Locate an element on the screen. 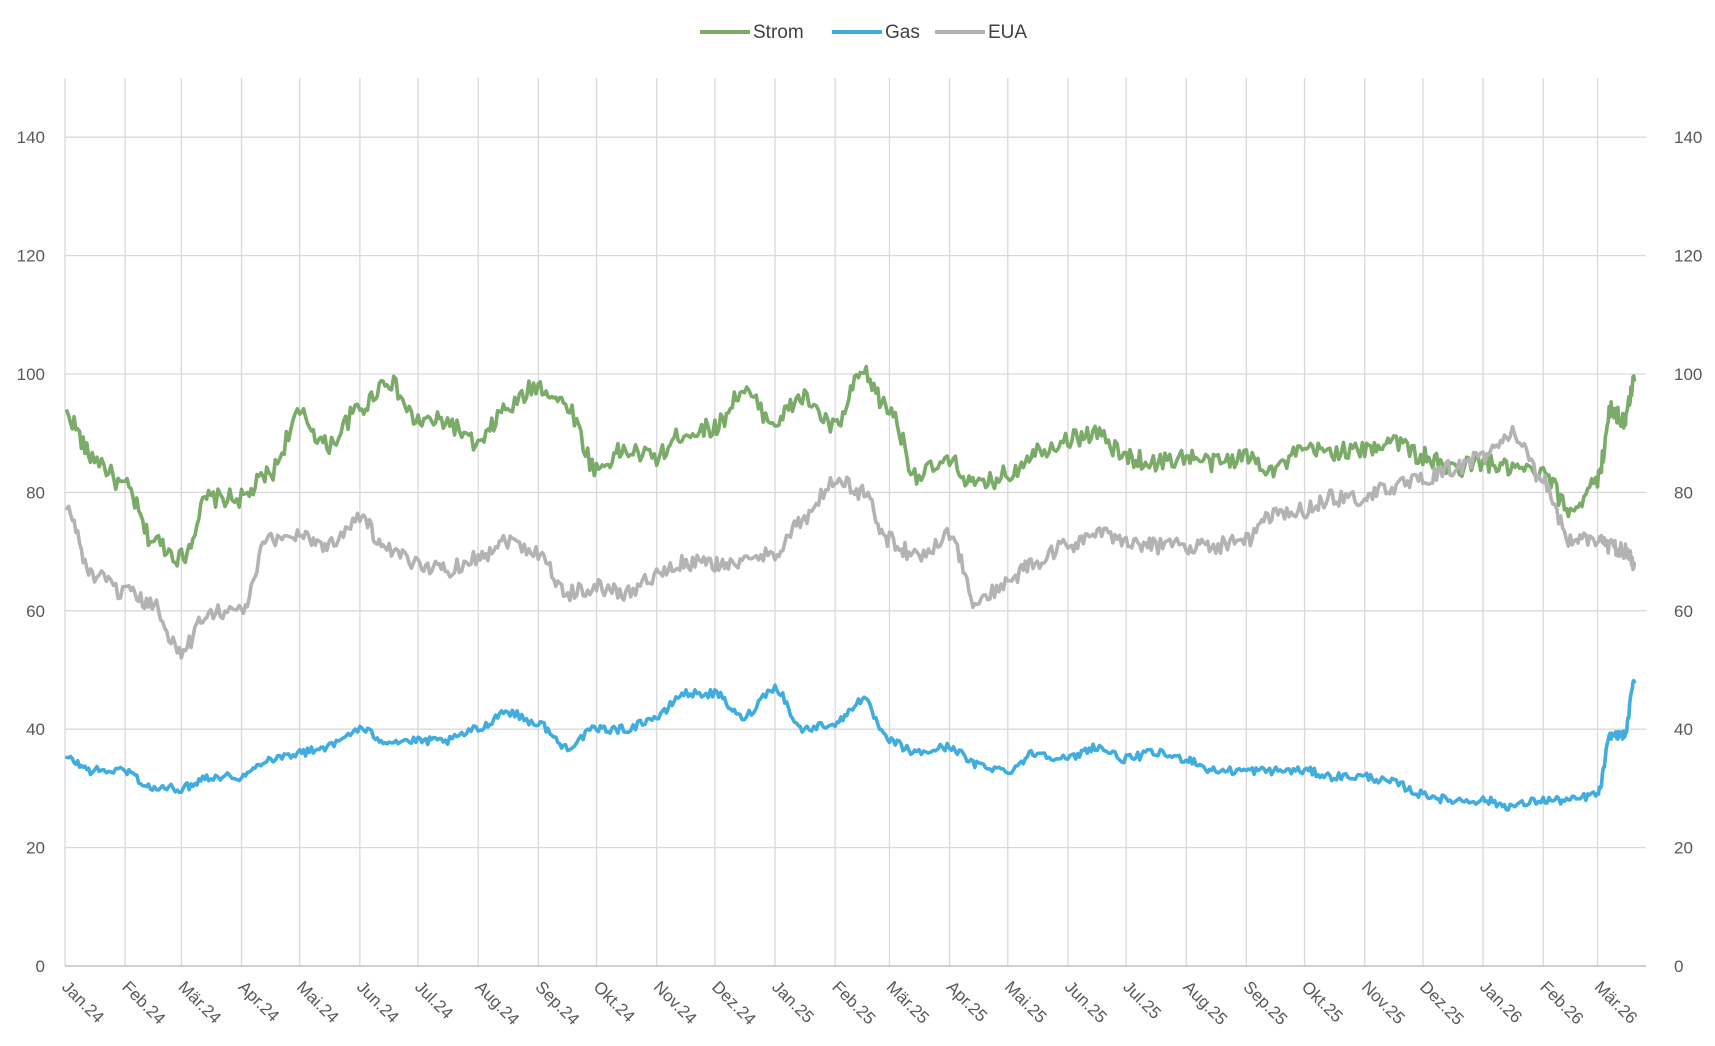 This screenshot has width=1715, height=1046. legend-label-strom: Strom is located at coordinates (778, 32).